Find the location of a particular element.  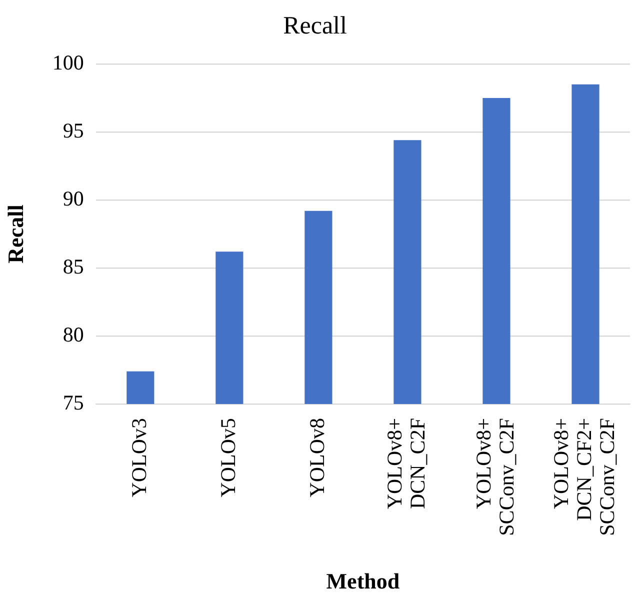

x-tick-label: YOLOv5 is located at coordinates (228, 458).